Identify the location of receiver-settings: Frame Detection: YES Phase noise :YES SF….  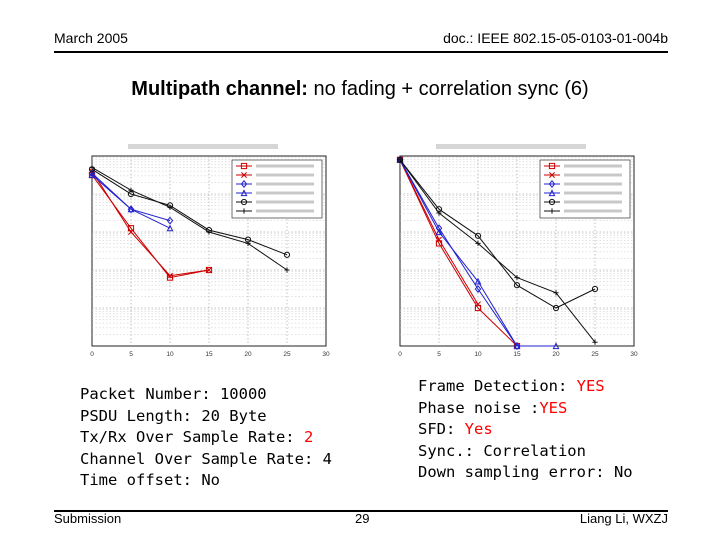
(525, 430).